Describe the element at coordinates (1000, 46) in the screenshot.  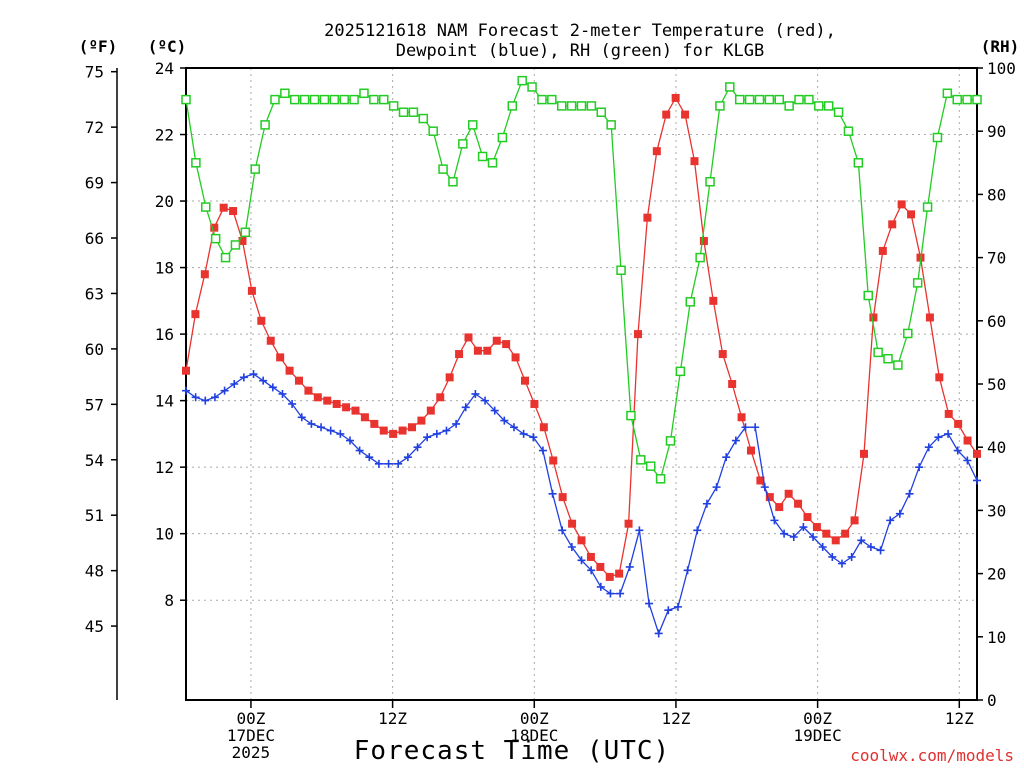
I see `rh-unit-label: (RH)` at that location.